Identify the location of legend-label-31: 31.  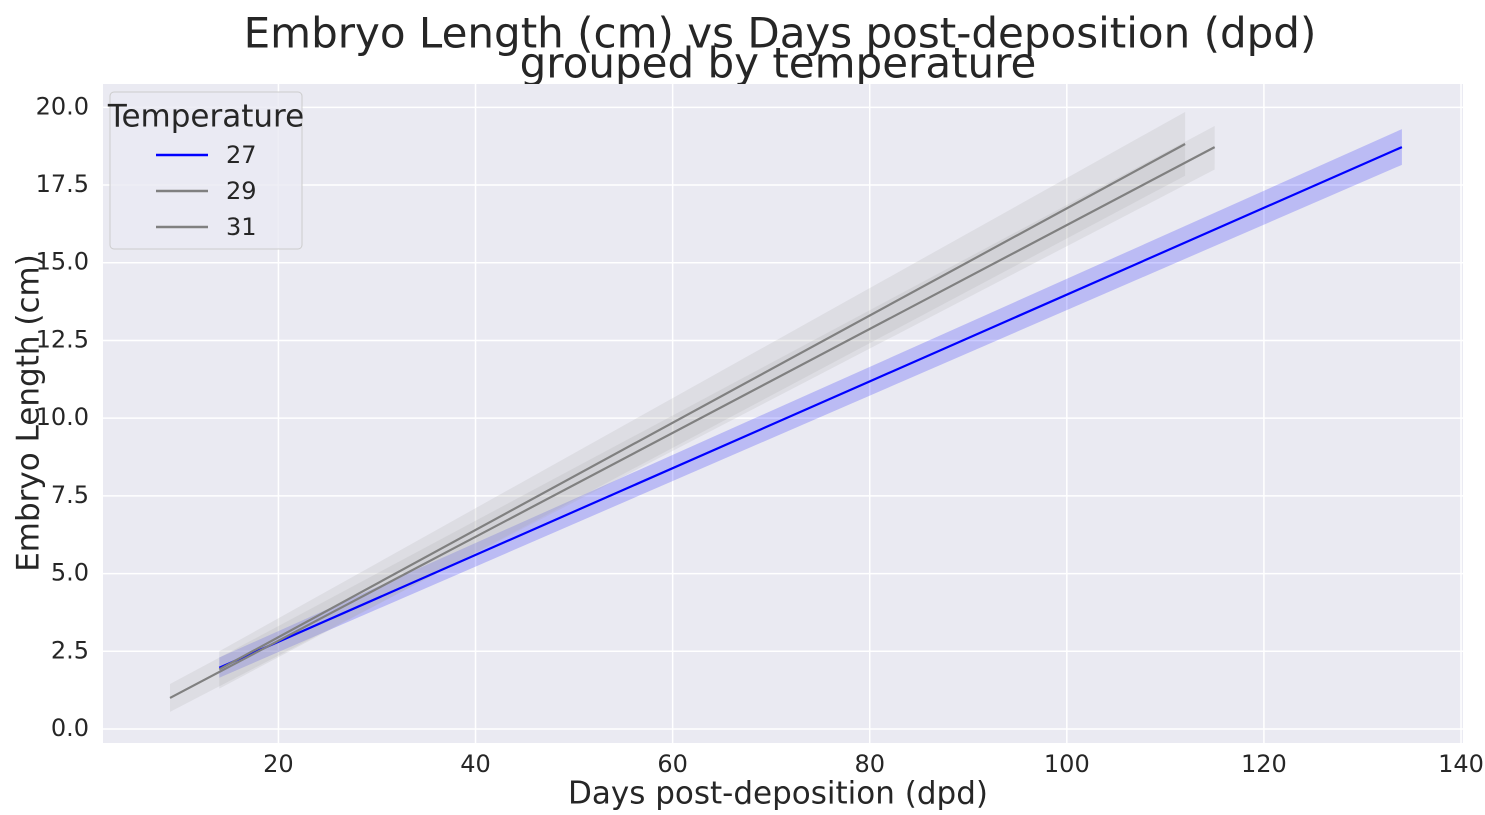
(241, 227).